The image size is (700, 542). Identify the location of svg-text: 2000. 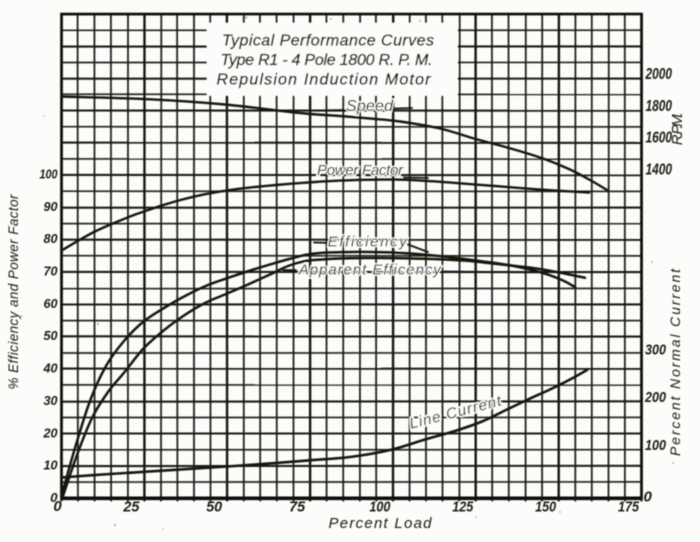
(658, 74).